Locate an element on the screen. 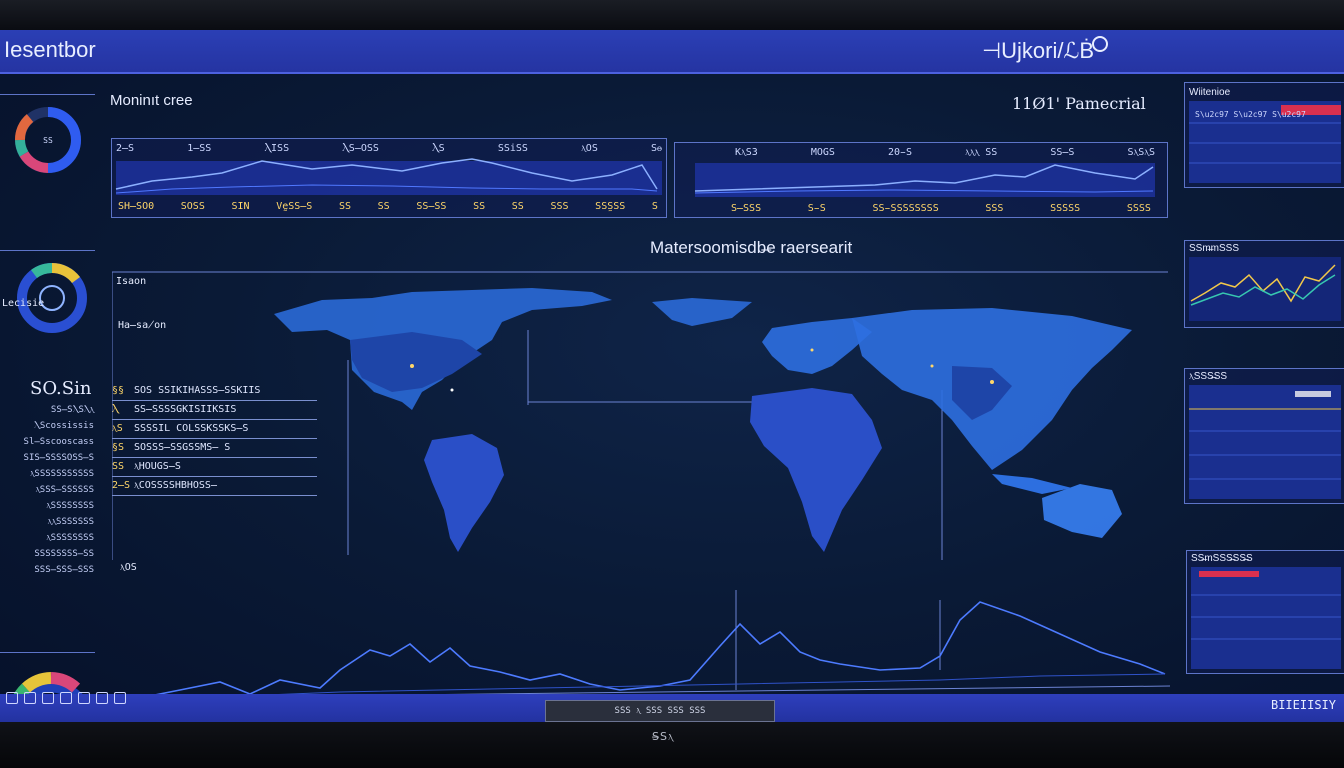  map-bottom-label: ⲗOS is located at coordinates (128, 567).